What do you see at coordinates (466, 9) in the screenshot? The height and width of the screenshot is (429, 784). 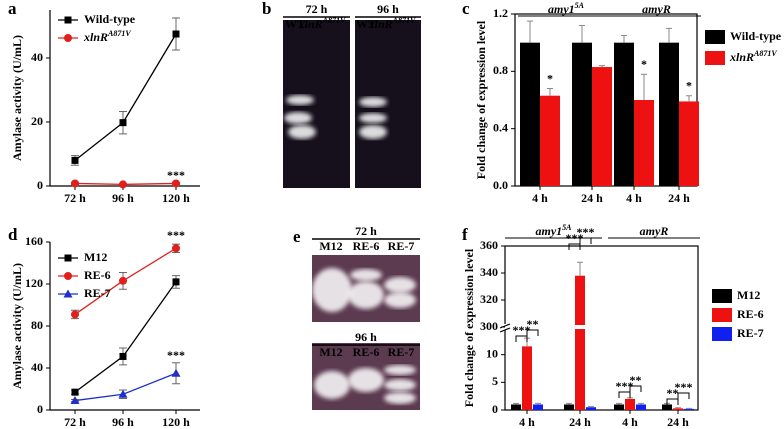 I see `panel-letter: c` at bounding box center [466, 9].